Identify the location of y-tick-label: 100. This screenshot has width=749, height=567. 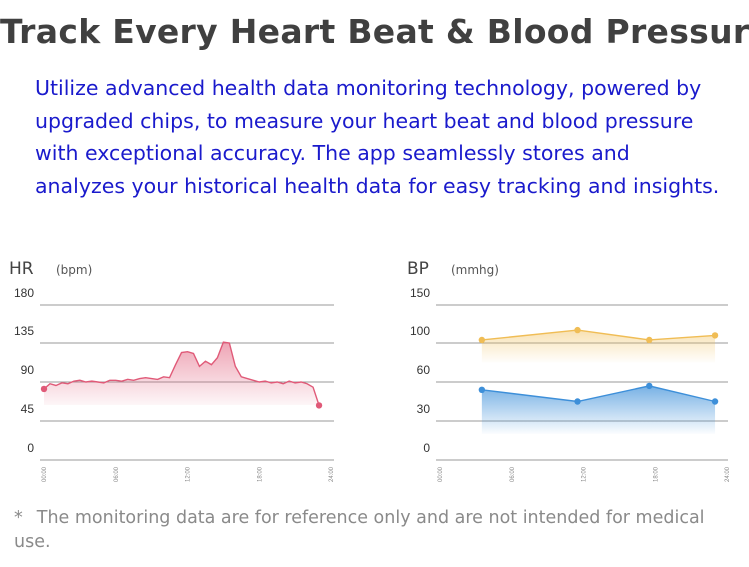
(420, 331).